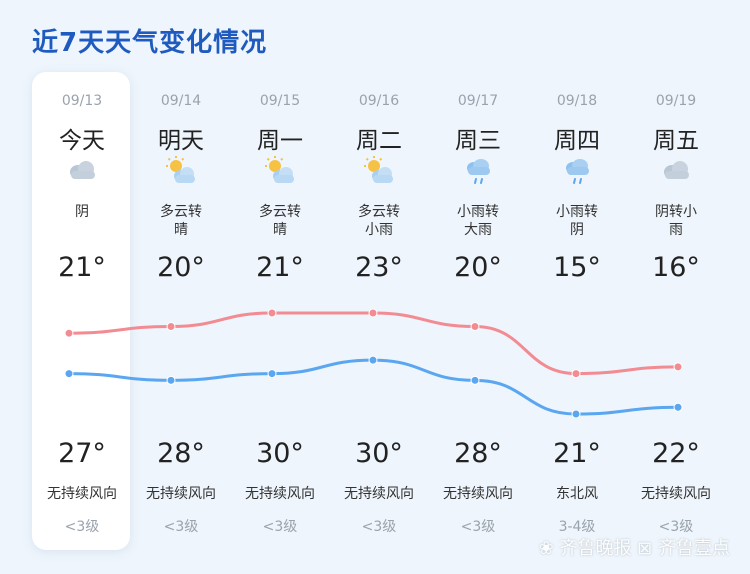 The width and height of the screenshot is (750, 574). Describe the element at coordinates (379, 267) in the screenshot. I see `high-temp: 23°` at that location.